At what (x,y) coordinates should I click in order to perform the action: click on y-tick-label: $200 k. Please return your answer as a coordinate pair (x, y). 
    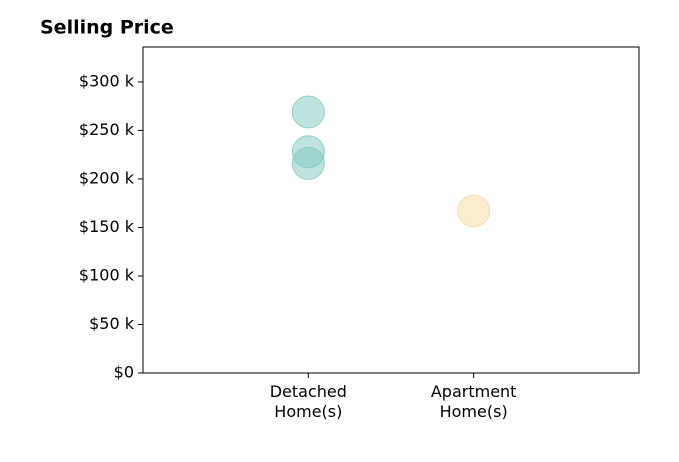
    Looking at the image, I should click on (107, 177).